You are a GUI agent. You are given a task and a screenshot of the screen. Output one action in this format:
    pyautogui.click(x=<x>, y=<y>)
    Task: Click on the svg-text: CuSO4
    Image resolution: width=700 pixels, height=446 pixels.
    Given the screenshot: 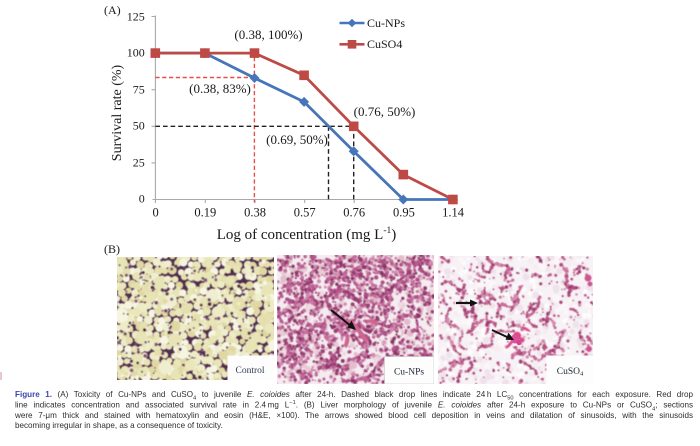 What is the action you would take?
    pyautogui.click(x=570, y=372)
    